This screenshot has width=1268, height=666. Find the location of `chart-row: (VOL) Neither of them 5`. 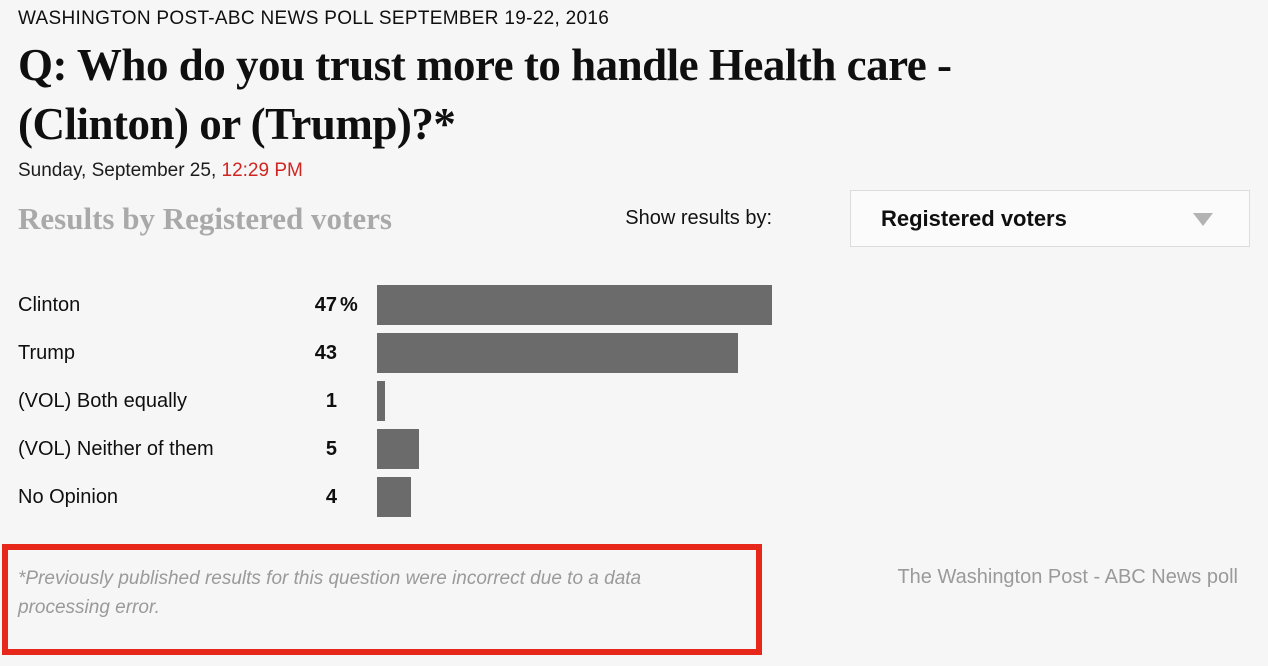

chart-row: (VOL) Neither of them 5 is located at coordinates (634, 449).